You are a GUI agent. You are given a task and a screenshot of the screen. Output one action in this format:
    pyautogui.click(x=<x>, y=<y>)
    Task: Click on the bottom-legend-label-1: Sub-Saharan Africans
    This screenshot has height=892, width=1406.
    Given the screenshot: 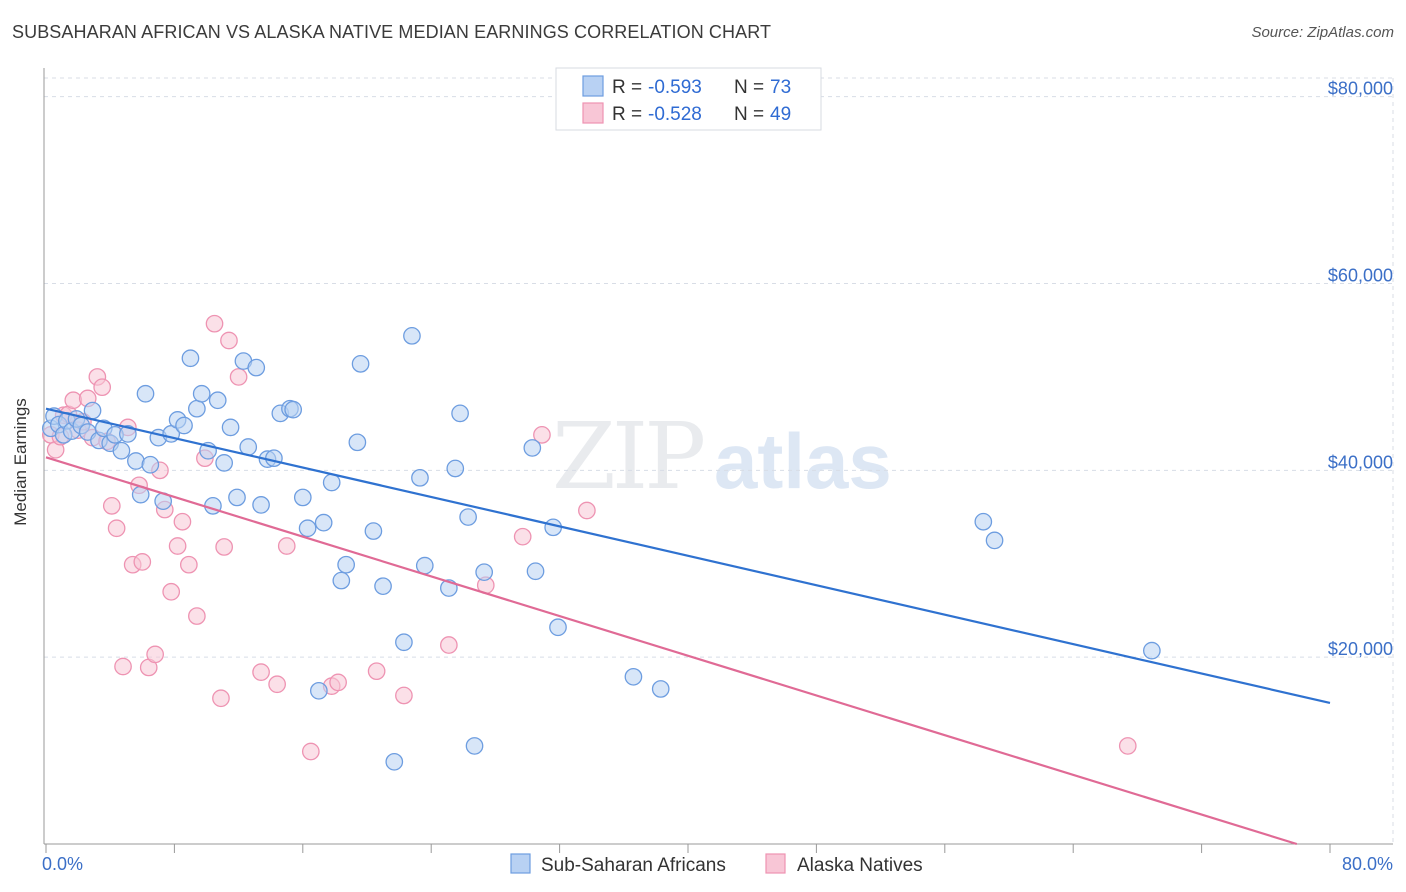 What is the action you would take?
    pyautogui.click(x=633, y=865)
    